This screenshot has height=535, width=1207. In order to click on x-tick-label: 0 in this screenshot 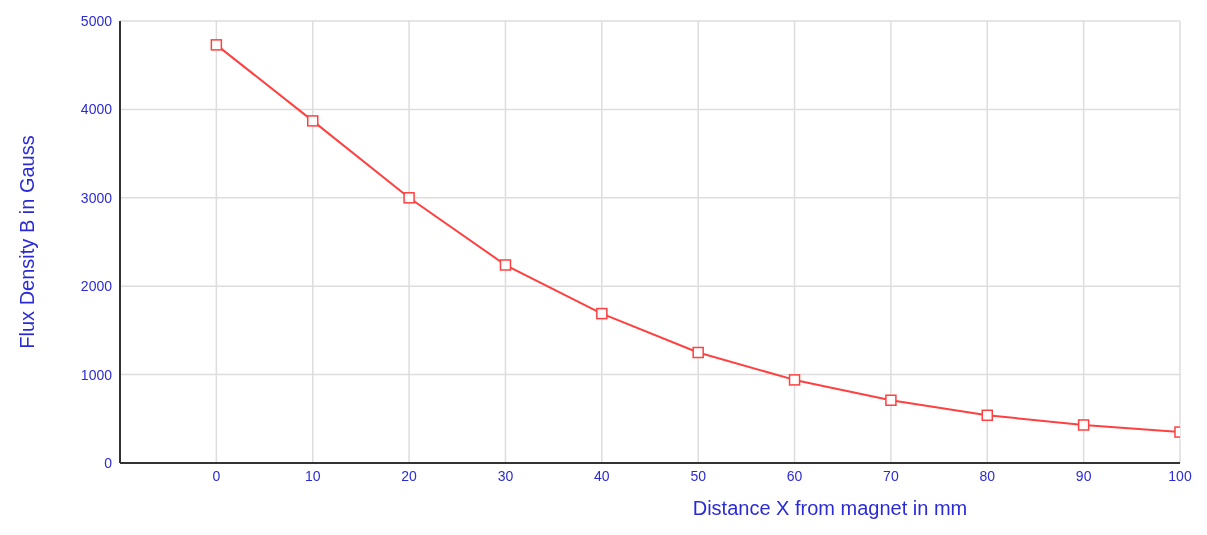, I will do `click(216, 475)`.